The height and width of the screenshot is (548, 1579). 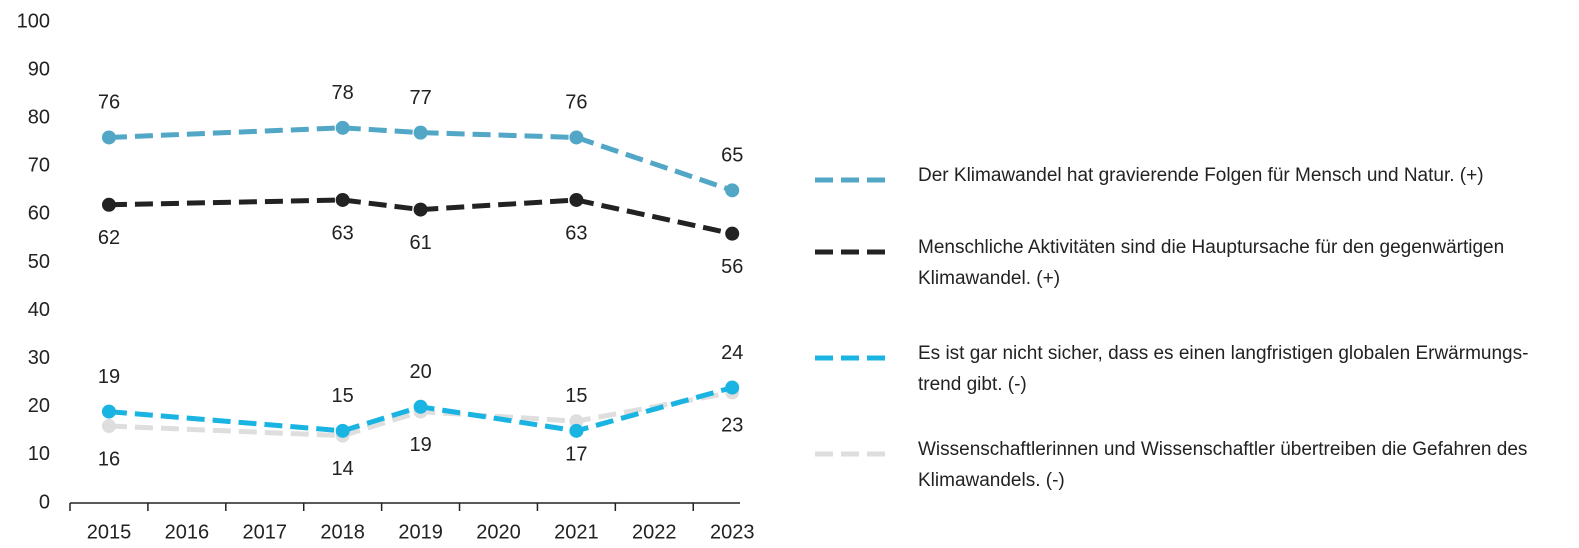 I want to click on data-label: 77, so click(x=420, y=98).